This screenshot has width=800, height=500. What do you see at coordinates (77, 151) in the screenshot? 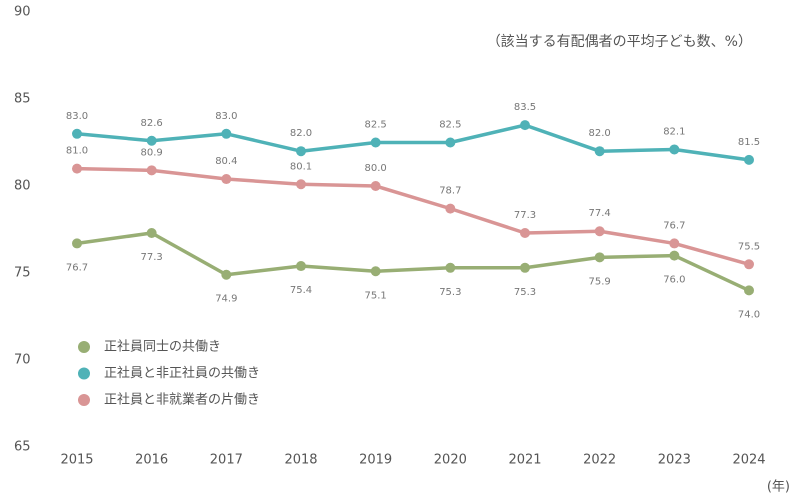
I see `value-label: 81.0` at bounding box center [77, 151].